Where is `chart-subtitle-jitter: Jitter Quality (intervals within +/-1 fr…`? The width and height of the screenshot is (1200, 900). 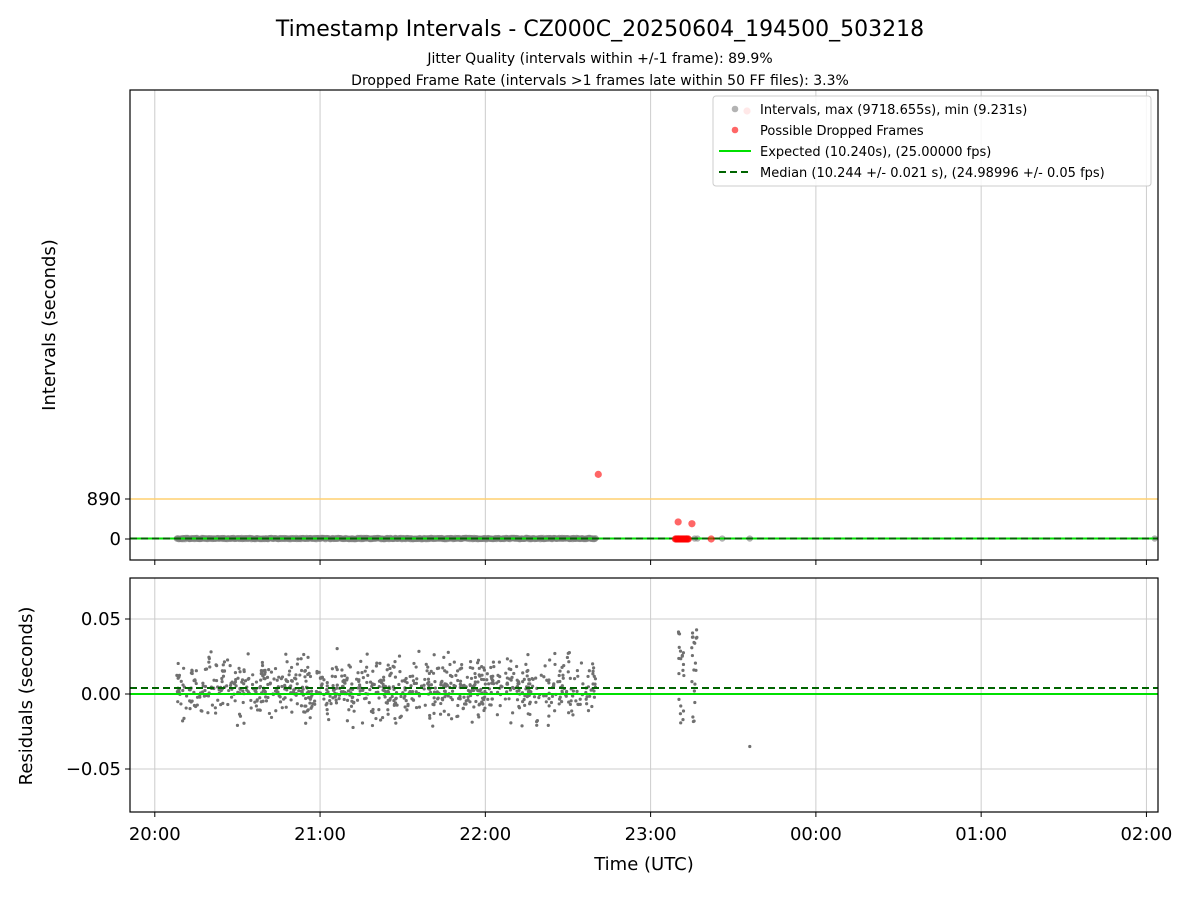
chart-subtitle-jitter: Jitter Quality (intervals within +/-1 fr… is located at coordinates (599, 59).